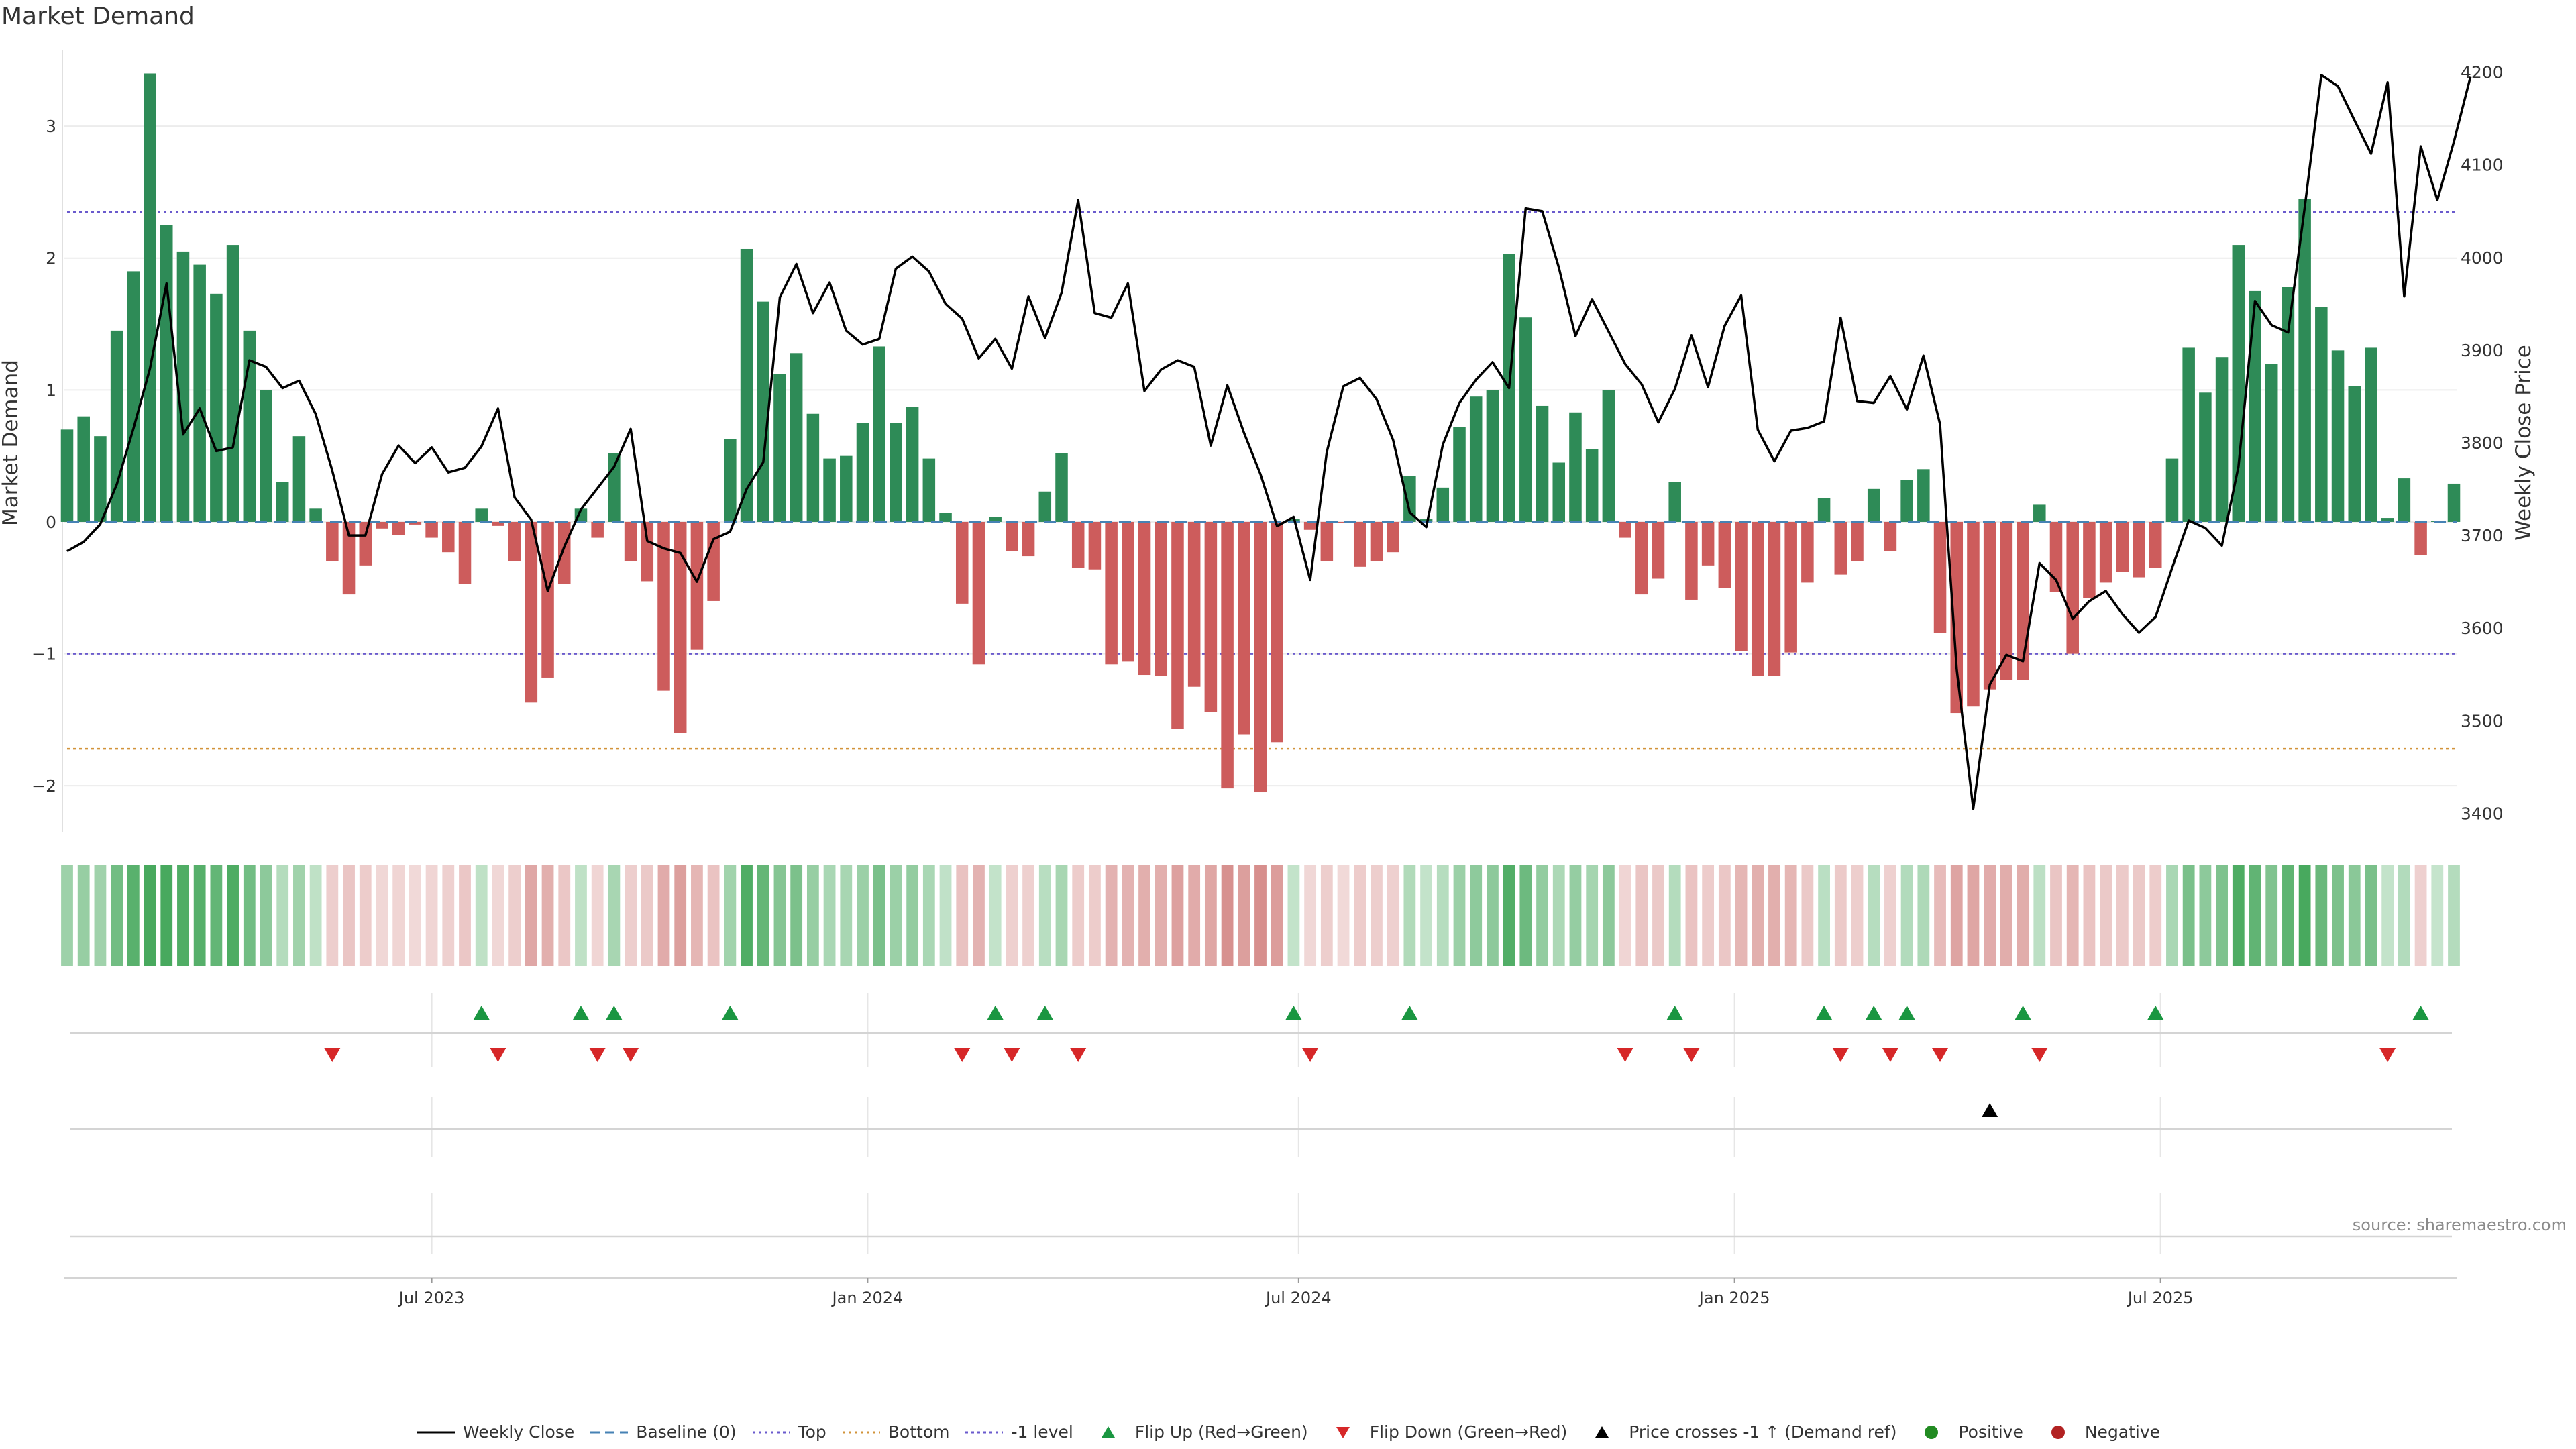  Describe the element at coordinates (2482, 813) in the screenshot. I see `right-tick-label: 3400` at that location.